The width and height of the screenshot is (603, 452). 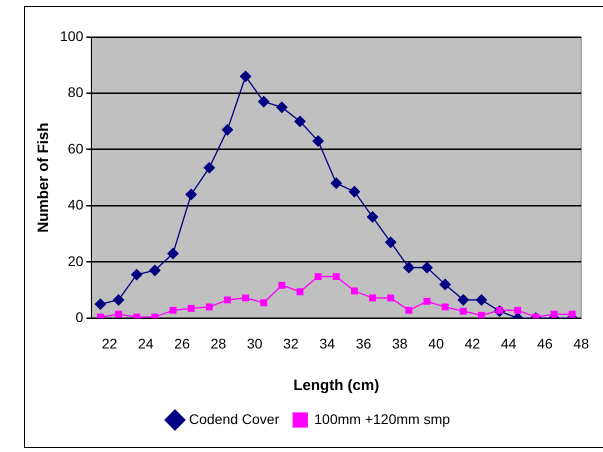 I want to click on y-axis-title: Number of Fish, so click(x=43, y=177).